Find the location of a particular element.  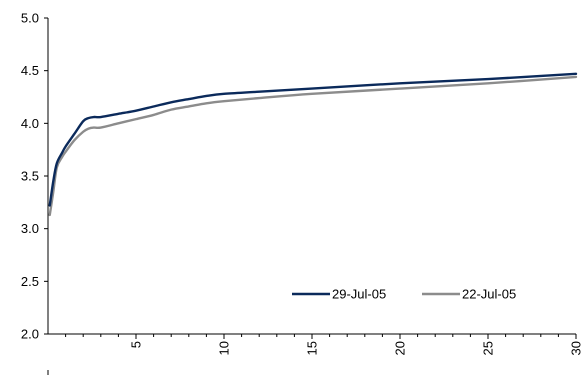

x-tick-label: 25 is located at coordinates (488, 348).